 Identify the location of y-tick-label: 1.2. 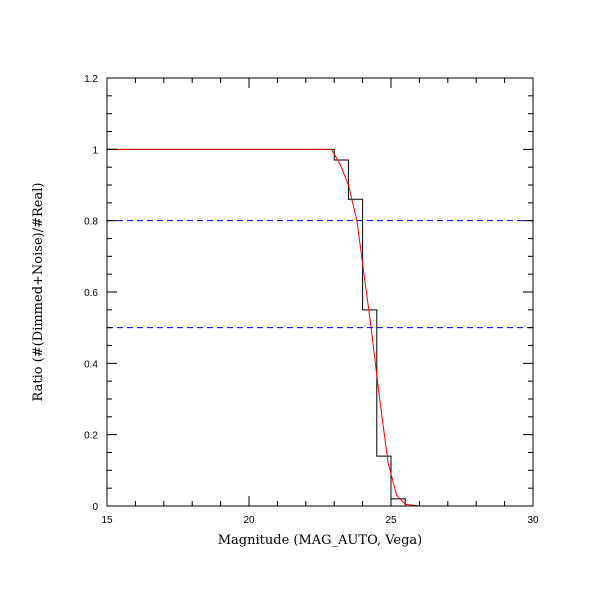
(91, 79).